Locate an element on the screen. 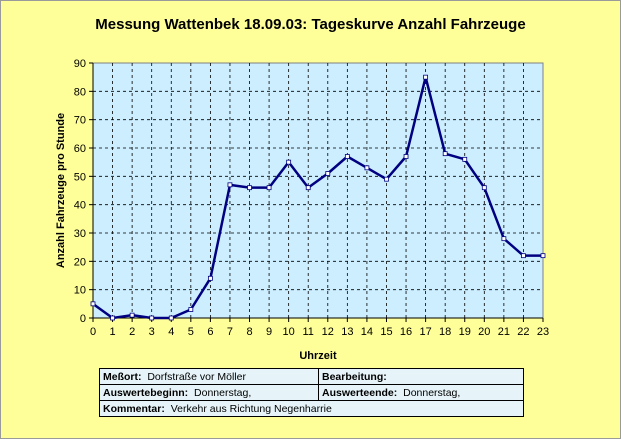 This screenshot has width=621, height=439. auswertebeginn-label: Auswertebeginn: is located at coordinates (146, 392).